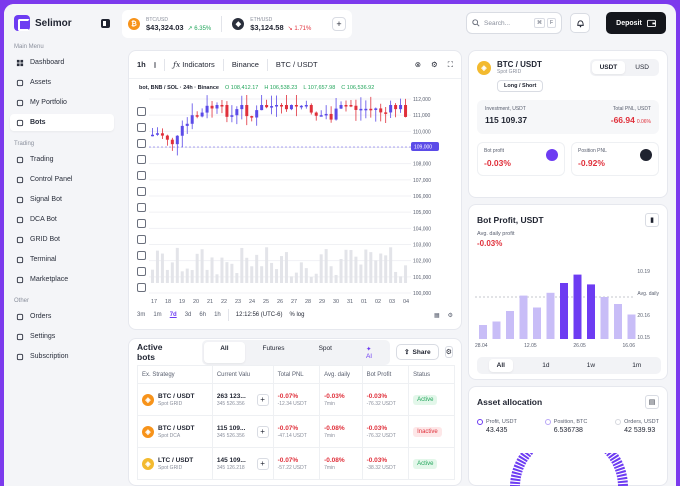 This screenshot has width=680, height=486. Describe the element at coordinates (62, 199) in the screenshot. I see `sidebar-item-signal-bot: Signal Bot` at that location.